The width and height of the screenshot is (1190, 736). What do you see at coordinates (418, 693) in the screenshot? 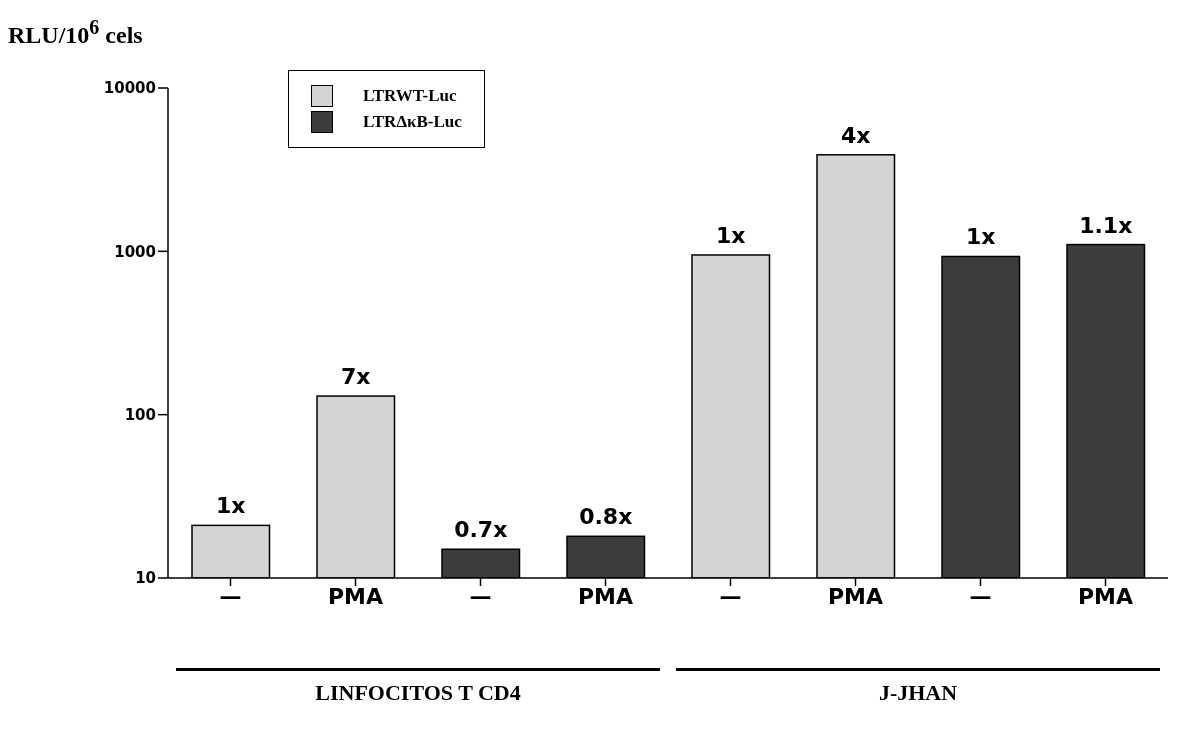
I see `text: LINFOCITOS T CD4` at bounding box center [418, 693].